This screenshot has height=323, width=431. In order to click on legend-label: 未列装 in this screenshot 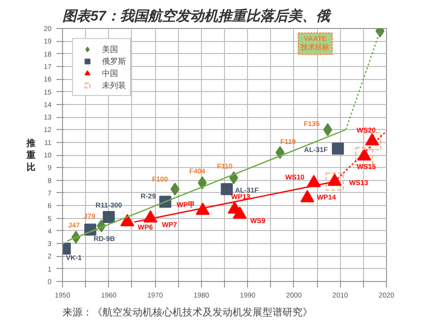, I will do `click(114, 85)`.